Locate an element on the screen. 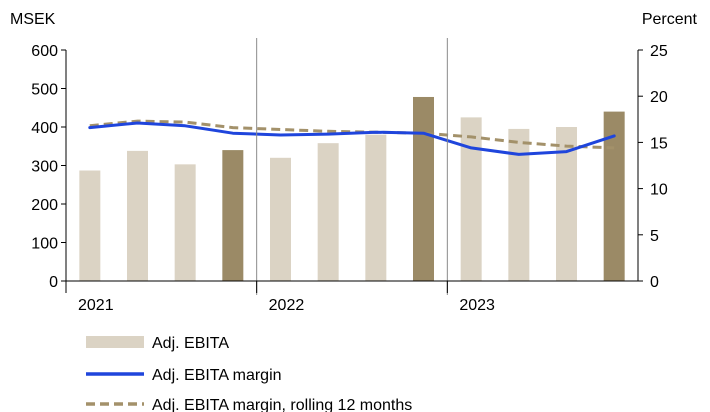 The height and width of the screenshot is (412, 710). x-year-labels: 2021 2022 2023 is located at coordinates (280, 297).